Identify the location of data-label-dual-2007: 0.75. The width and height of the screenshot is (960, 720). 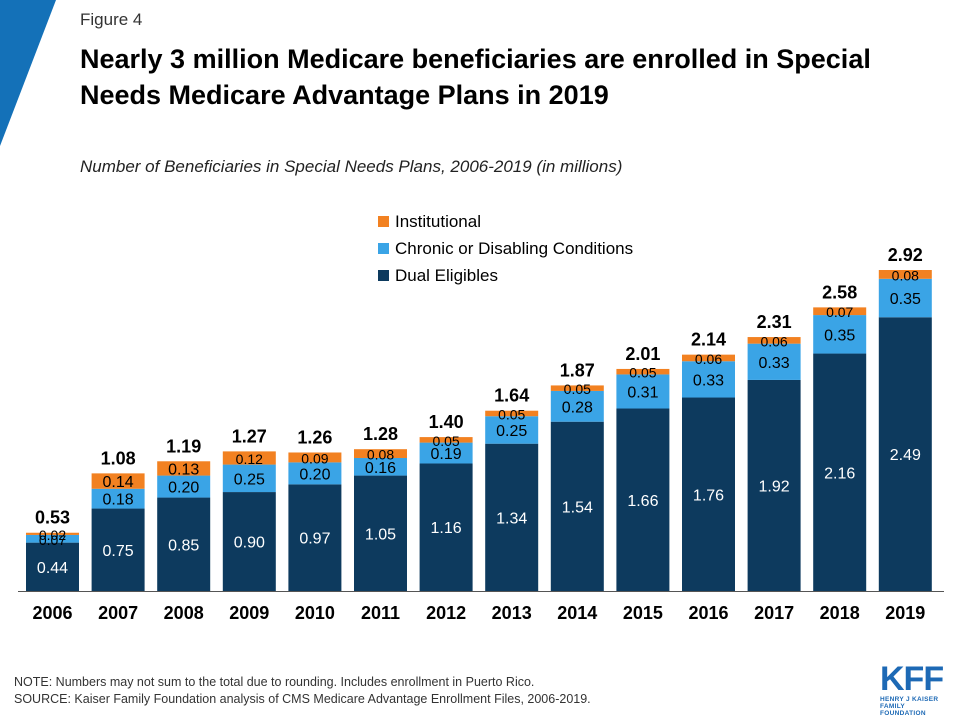
(118, 551).